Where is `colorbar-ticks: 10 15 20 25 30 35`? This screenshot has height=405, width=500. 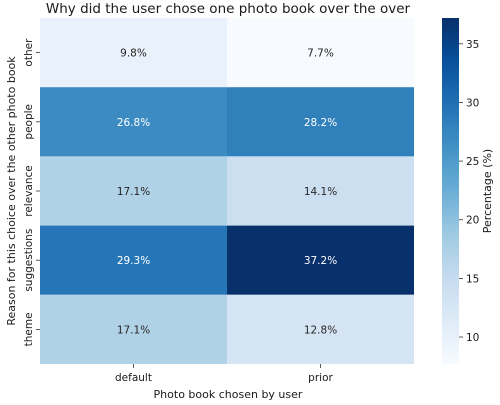
colorbar-ticks: 10 15 20 25 30 35 is located at coordinates (469, 191).